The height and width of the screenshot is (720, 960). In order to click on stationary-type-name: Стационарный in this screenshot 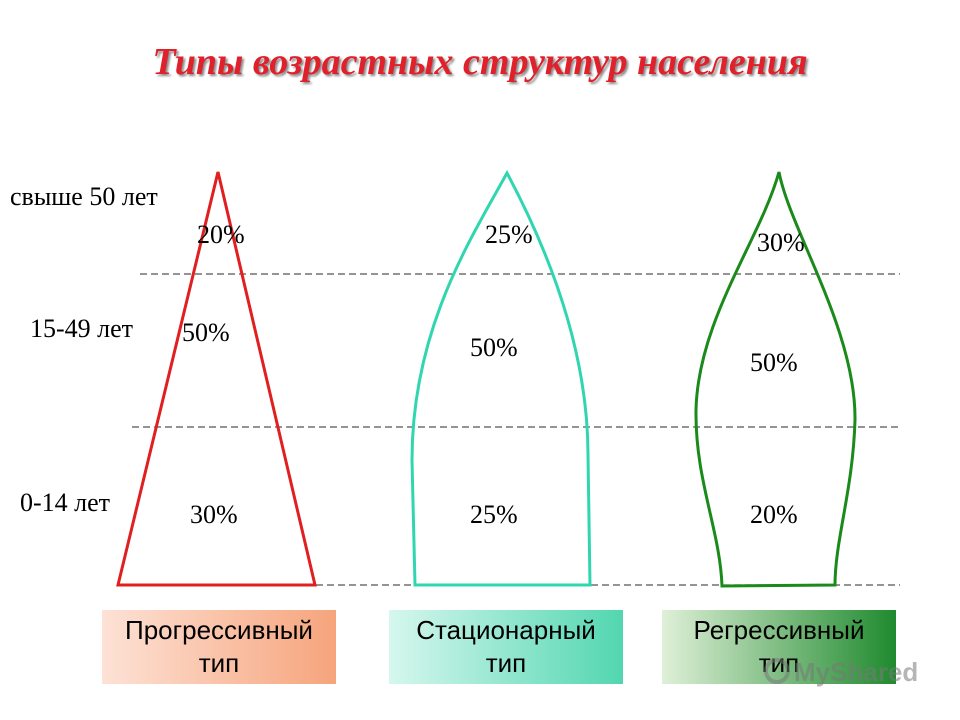, I will do `click(506, 630)`.